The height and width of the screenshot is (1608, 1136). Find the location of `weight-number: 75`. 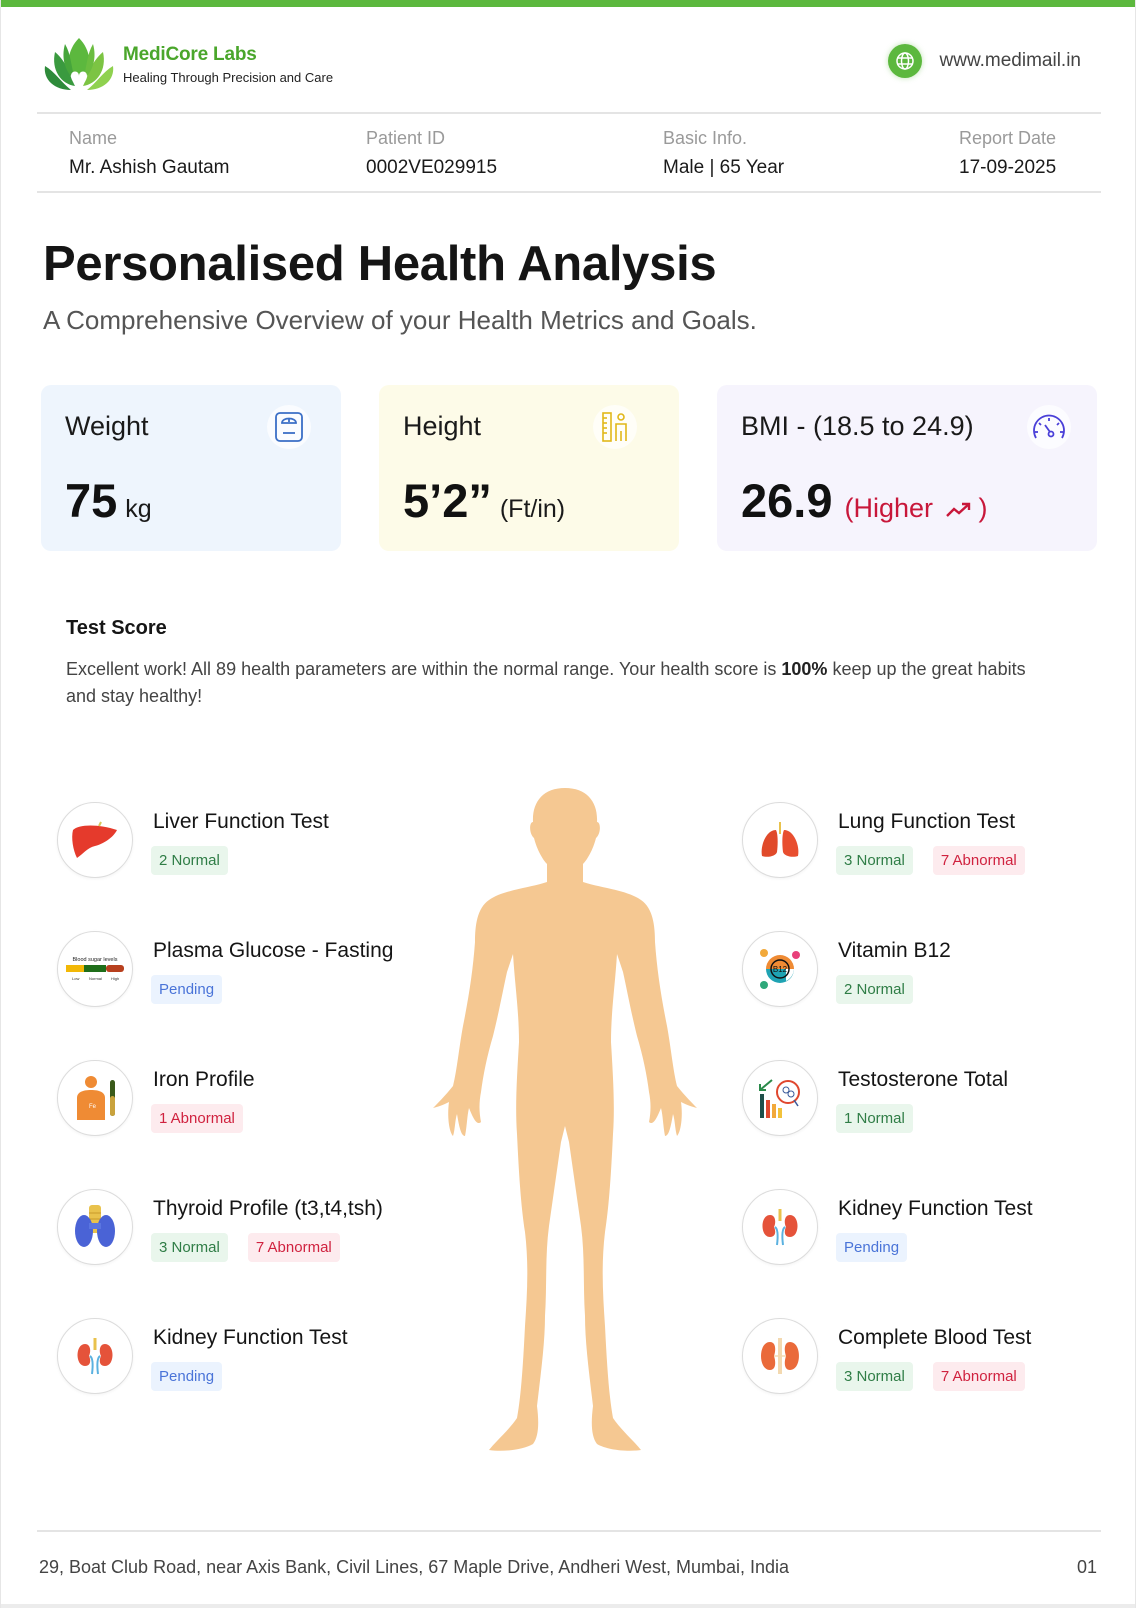

weight-number: 75 is located at coordinates (91, 500).